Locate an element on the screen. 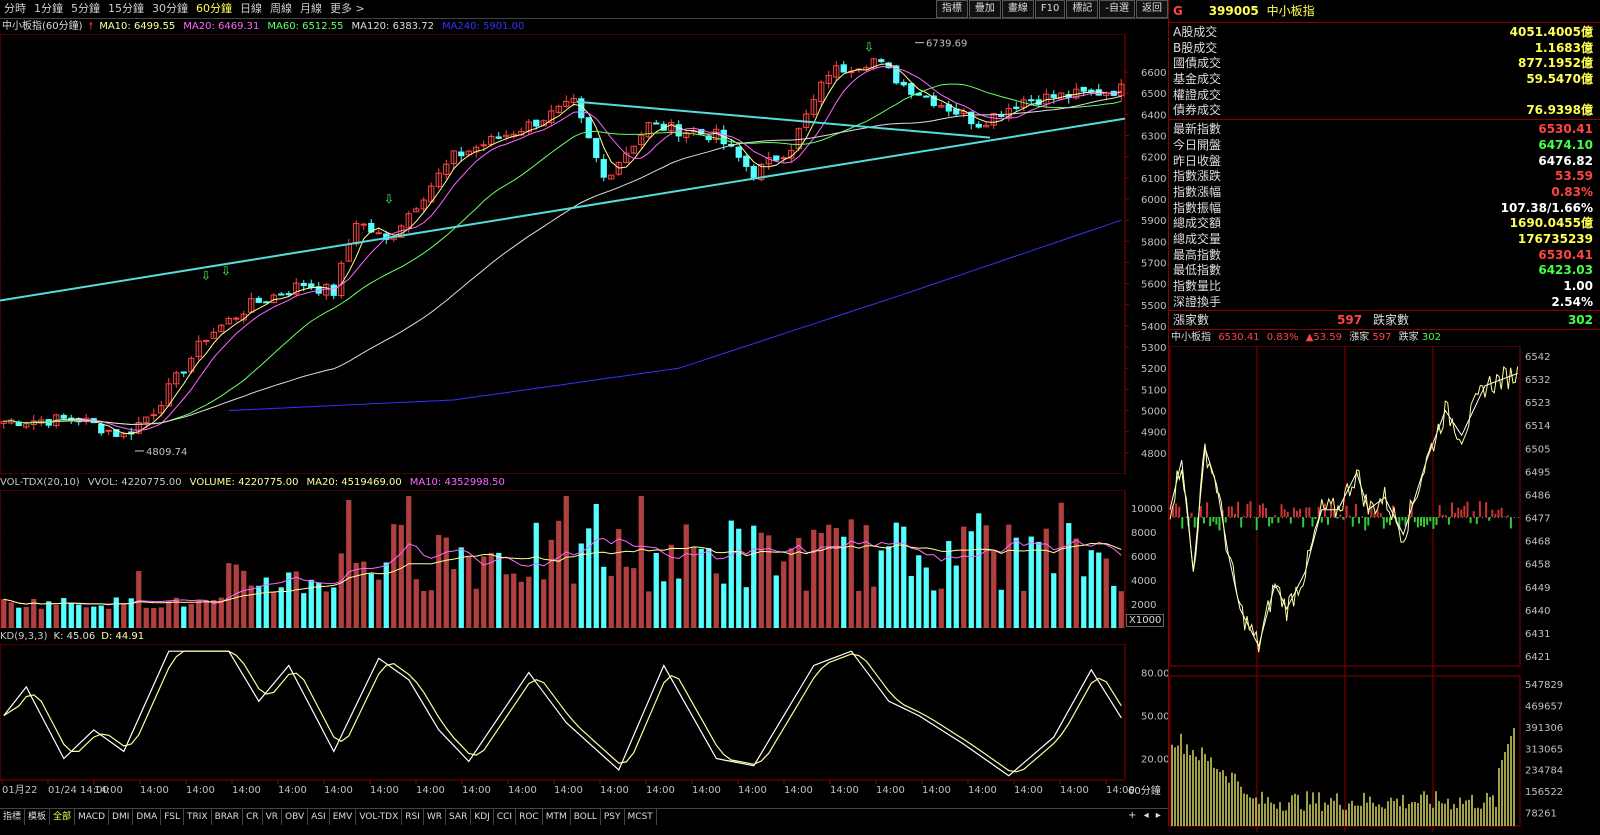 The width and height of the screenshot is (1600, 835). indicator-tab-6: FSL is located at coordinates (172, 817).